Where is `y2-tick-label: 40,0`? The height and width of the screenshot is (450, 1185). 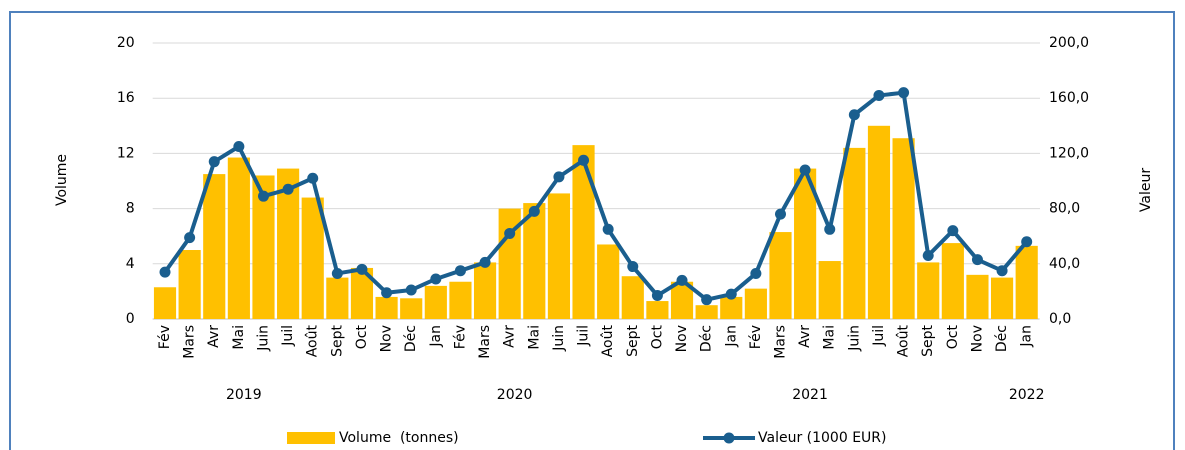 y2-tick-label: 40,0 is located at coordinates (1064, 264).